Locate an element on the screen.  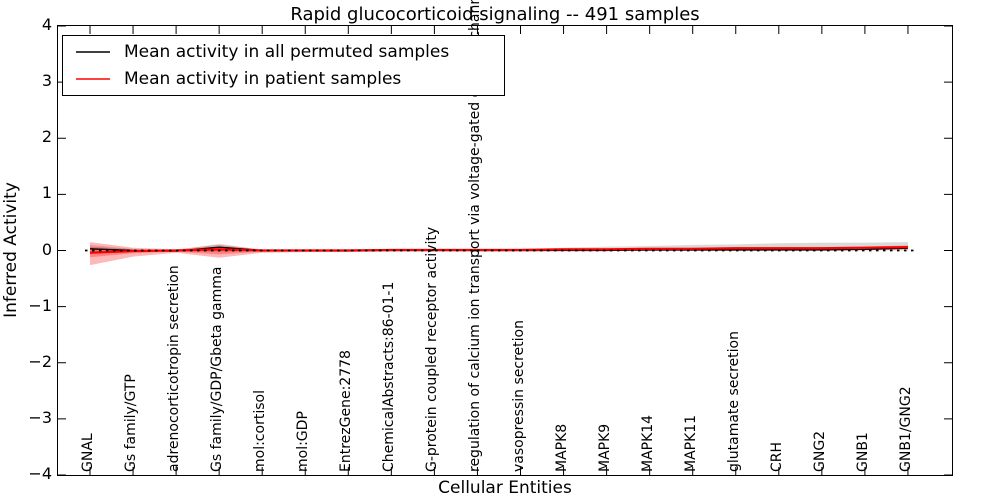
legend-entry: Mean activity in all permuted samples is located at coordinates (290, 51).